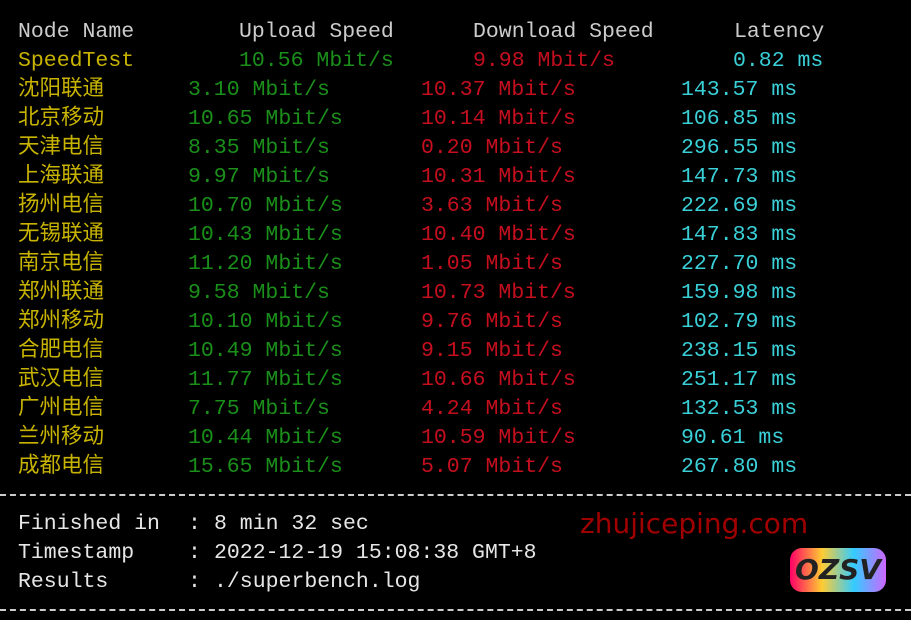 Image resolution: width=911 pixels, height=620 pixels. Describe the element at coordinates (76, 61) in the screenshot. I see `node-name: SpeedTest` at that location.